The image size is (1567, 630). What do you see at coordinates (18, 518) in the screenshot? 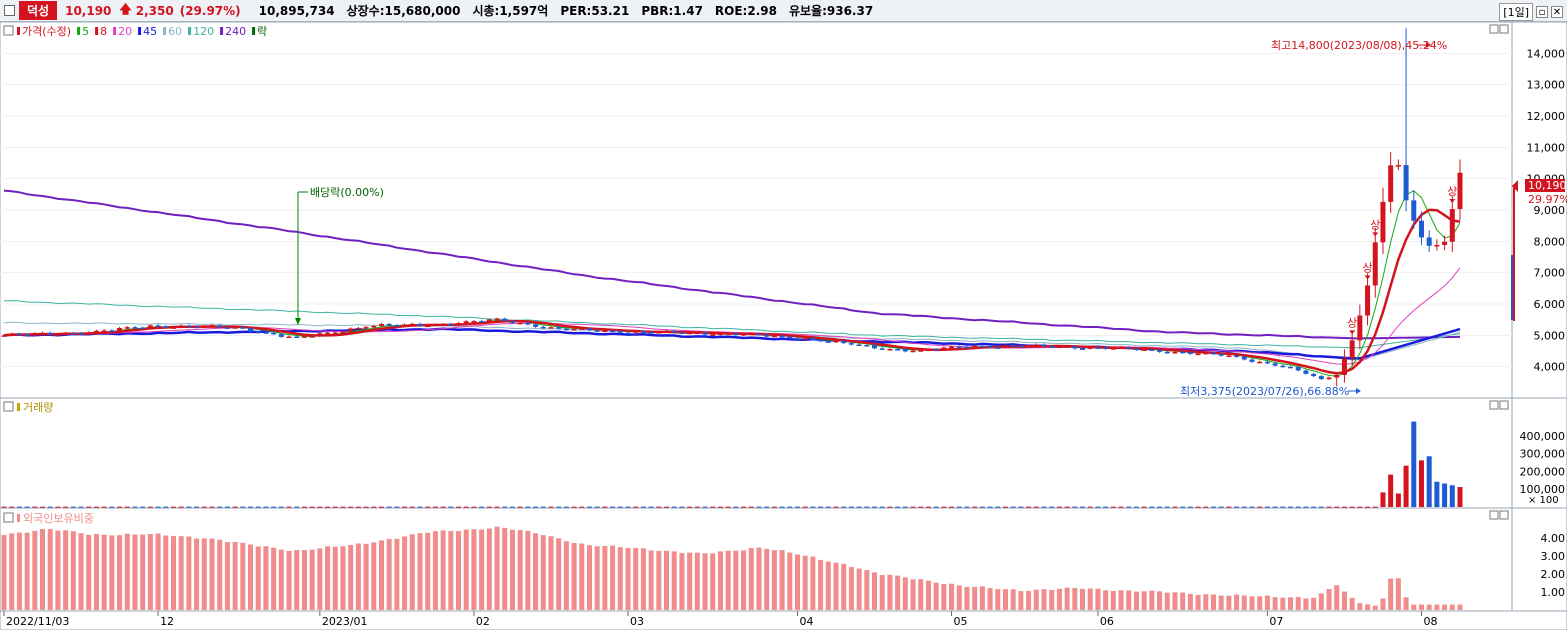
I see `foreign-color-swatch` at bounding box center [18, 518].